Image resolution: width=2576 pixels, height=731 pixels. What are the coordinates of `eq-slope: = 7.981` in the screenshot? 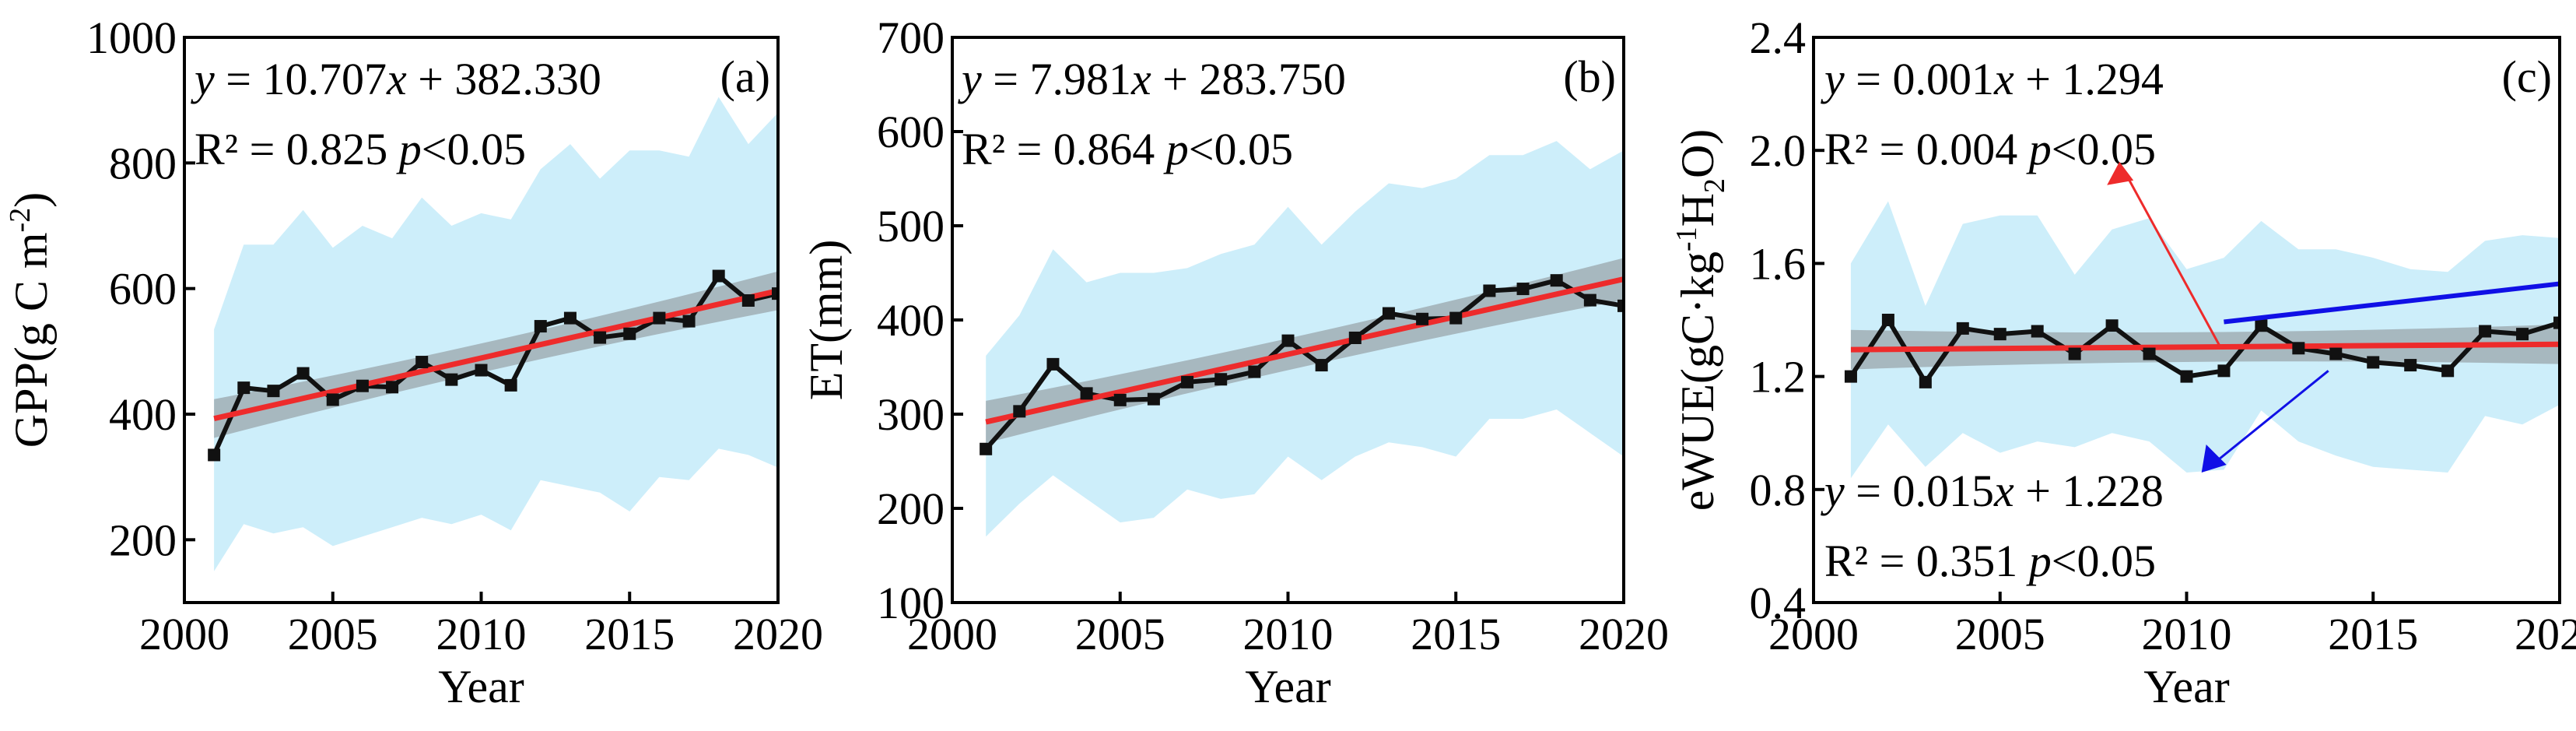 It's located at (1056, 79).